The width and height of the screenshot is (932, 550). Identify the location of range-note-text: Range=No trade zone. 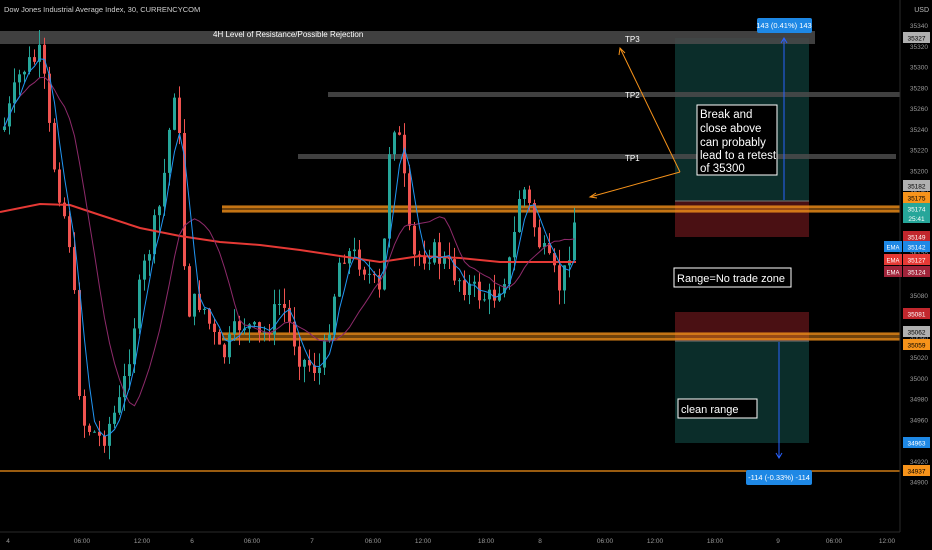
(731, 279).